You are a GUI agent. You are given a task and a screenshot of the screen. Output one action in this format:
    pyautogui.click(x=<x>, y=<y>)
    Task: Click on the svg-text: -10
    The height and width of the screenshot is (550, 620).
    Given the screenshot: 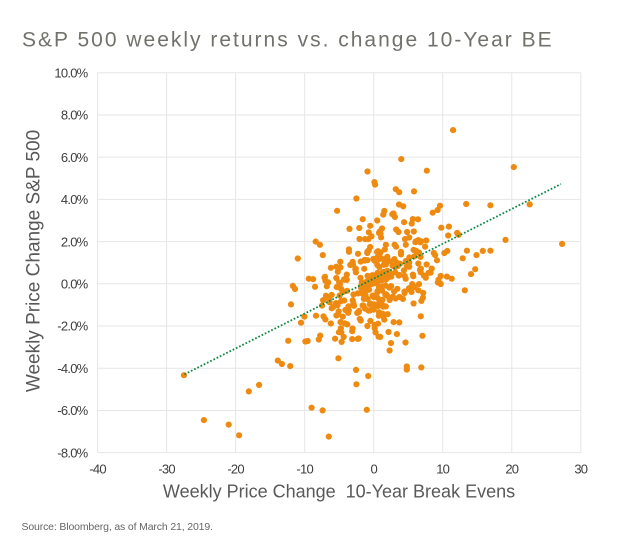 What is the action you would take?
    pyautogui.click(x=304, y=469)
    